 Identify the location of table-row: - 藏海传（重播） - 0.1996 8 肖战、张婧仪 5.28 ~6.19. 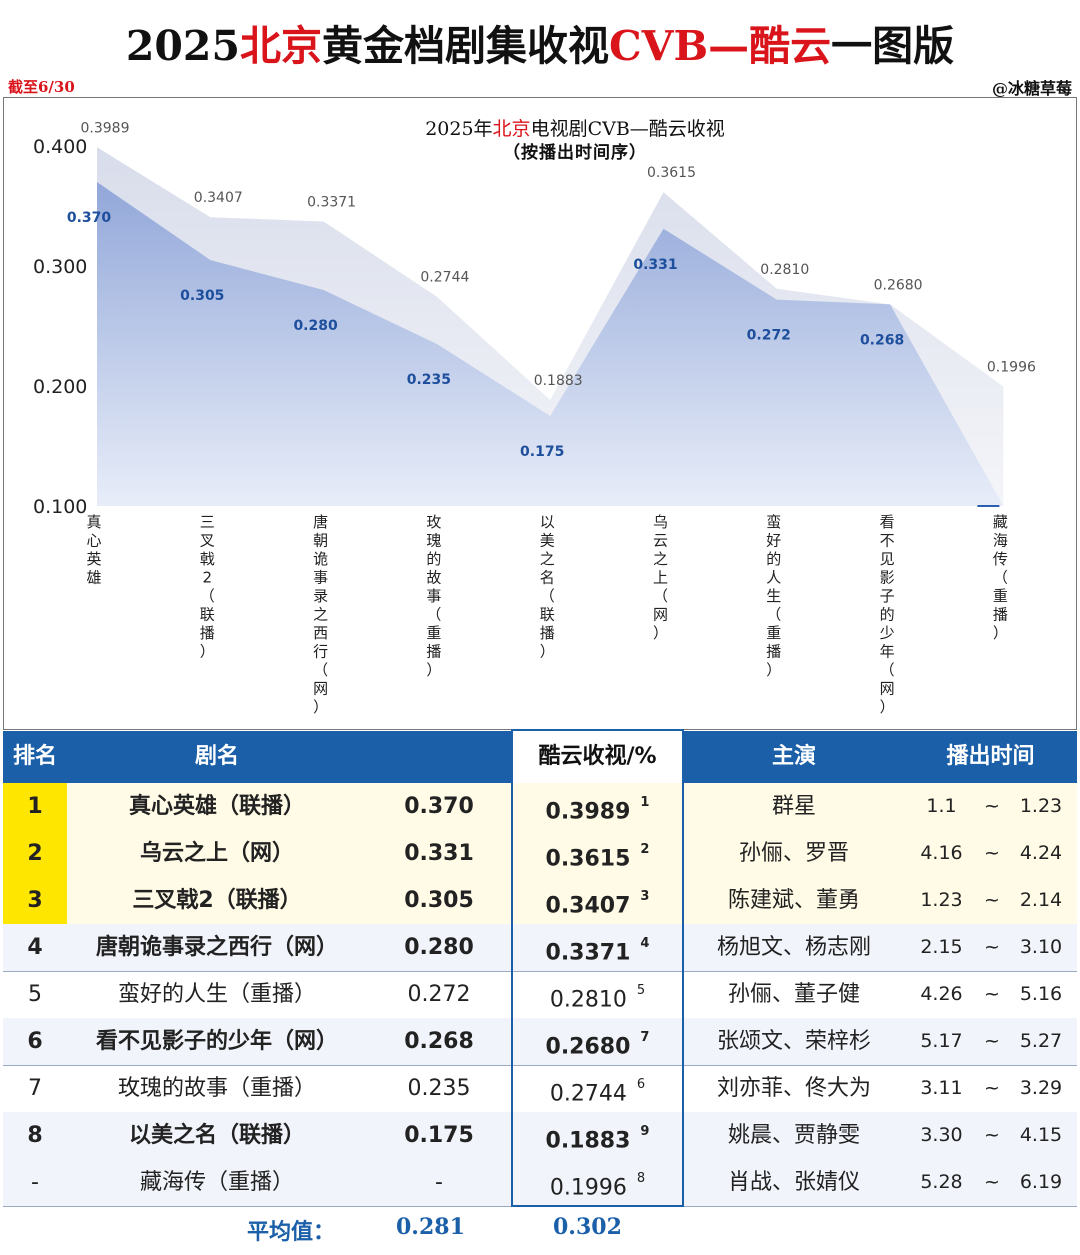
(540, 1183).